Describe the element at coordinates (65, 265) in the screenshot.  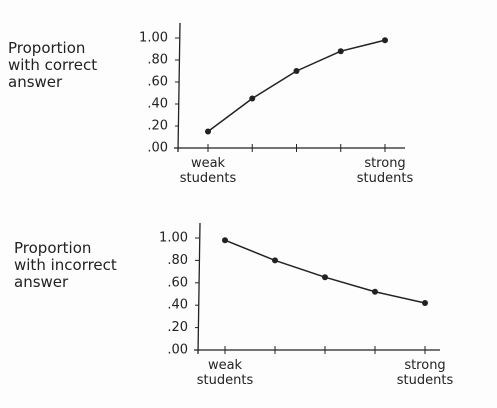
I see `y-axis-title: Proportion with incorrect answer` at that location.